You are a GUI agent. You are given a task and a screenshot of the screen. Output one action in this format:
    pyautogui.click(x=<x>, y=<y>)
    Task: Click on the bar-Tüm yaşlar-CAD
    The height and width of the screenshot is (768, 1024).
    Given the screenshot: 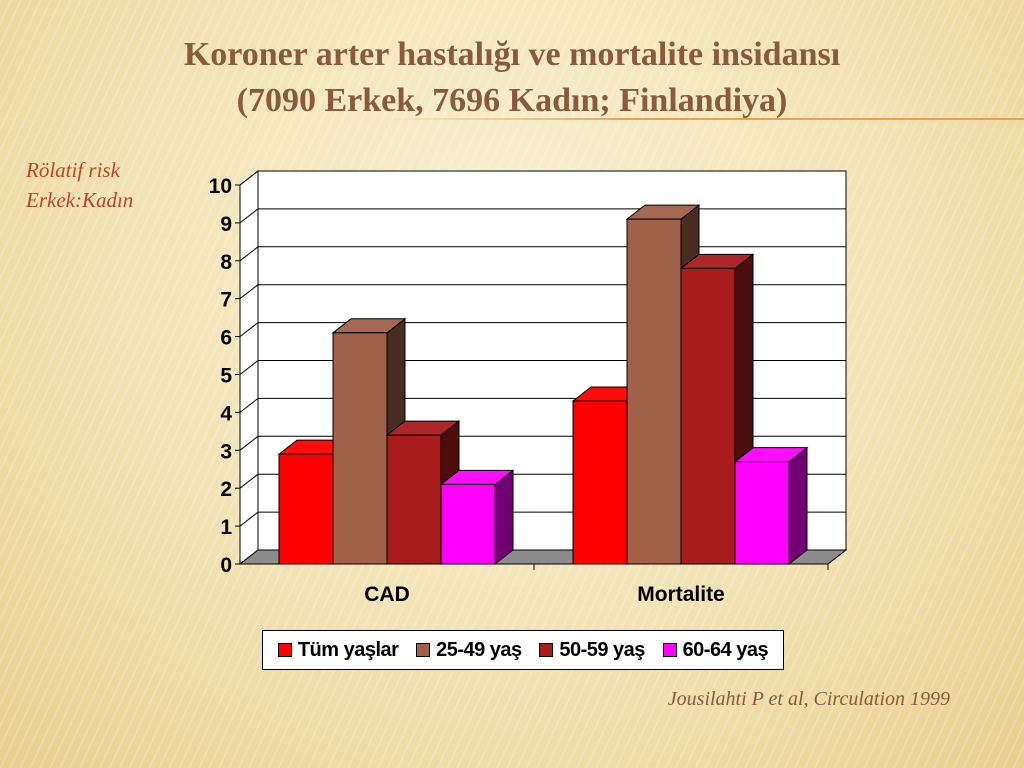 What is the action you would take?
    pyautogui.click(x=306, y=509)
    